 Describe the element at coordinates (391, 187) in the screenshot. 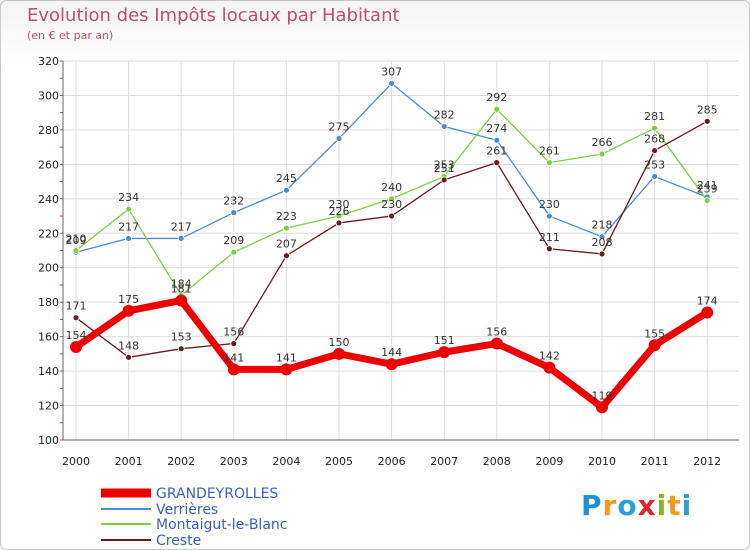

I see `data-label: 240` at that location.